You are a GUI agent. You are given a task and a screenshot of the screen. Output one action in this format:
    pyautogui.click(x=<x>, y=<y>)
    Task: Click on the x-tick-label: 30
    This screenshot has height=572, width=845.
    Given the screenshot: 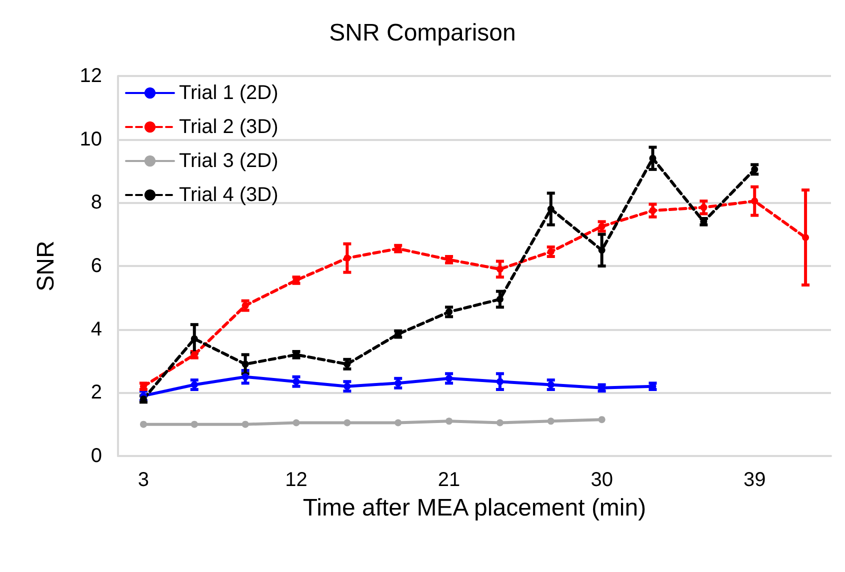 What is the action you would take?
    pyautogui.click(x=601, y=480)
    